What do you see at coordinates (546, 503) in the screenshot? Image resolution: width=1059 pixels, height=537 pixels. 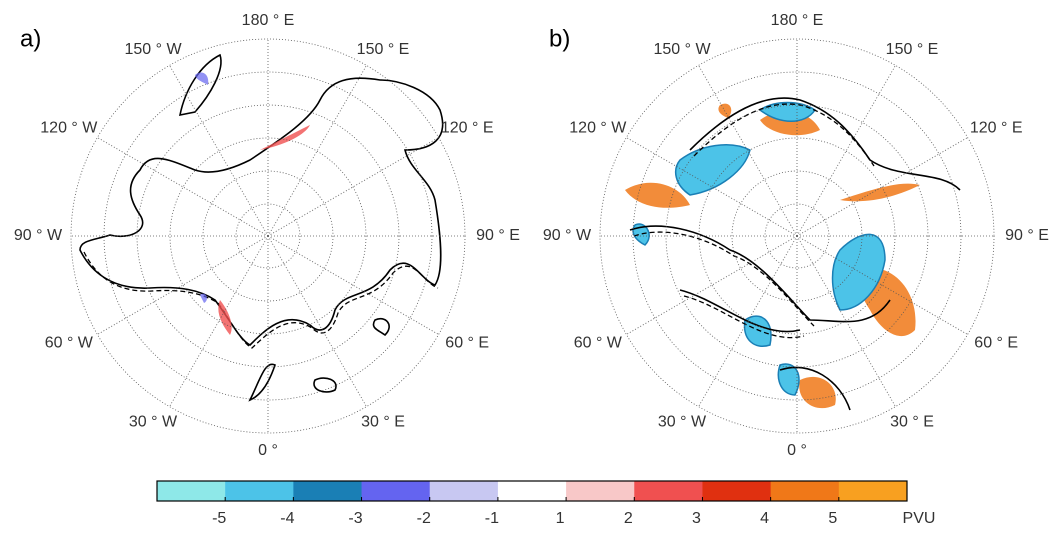 I see `colorbar: -5 -4 -3 -2 -1 1 2 3 4 5 PVU` at bounding box center [546, 503].